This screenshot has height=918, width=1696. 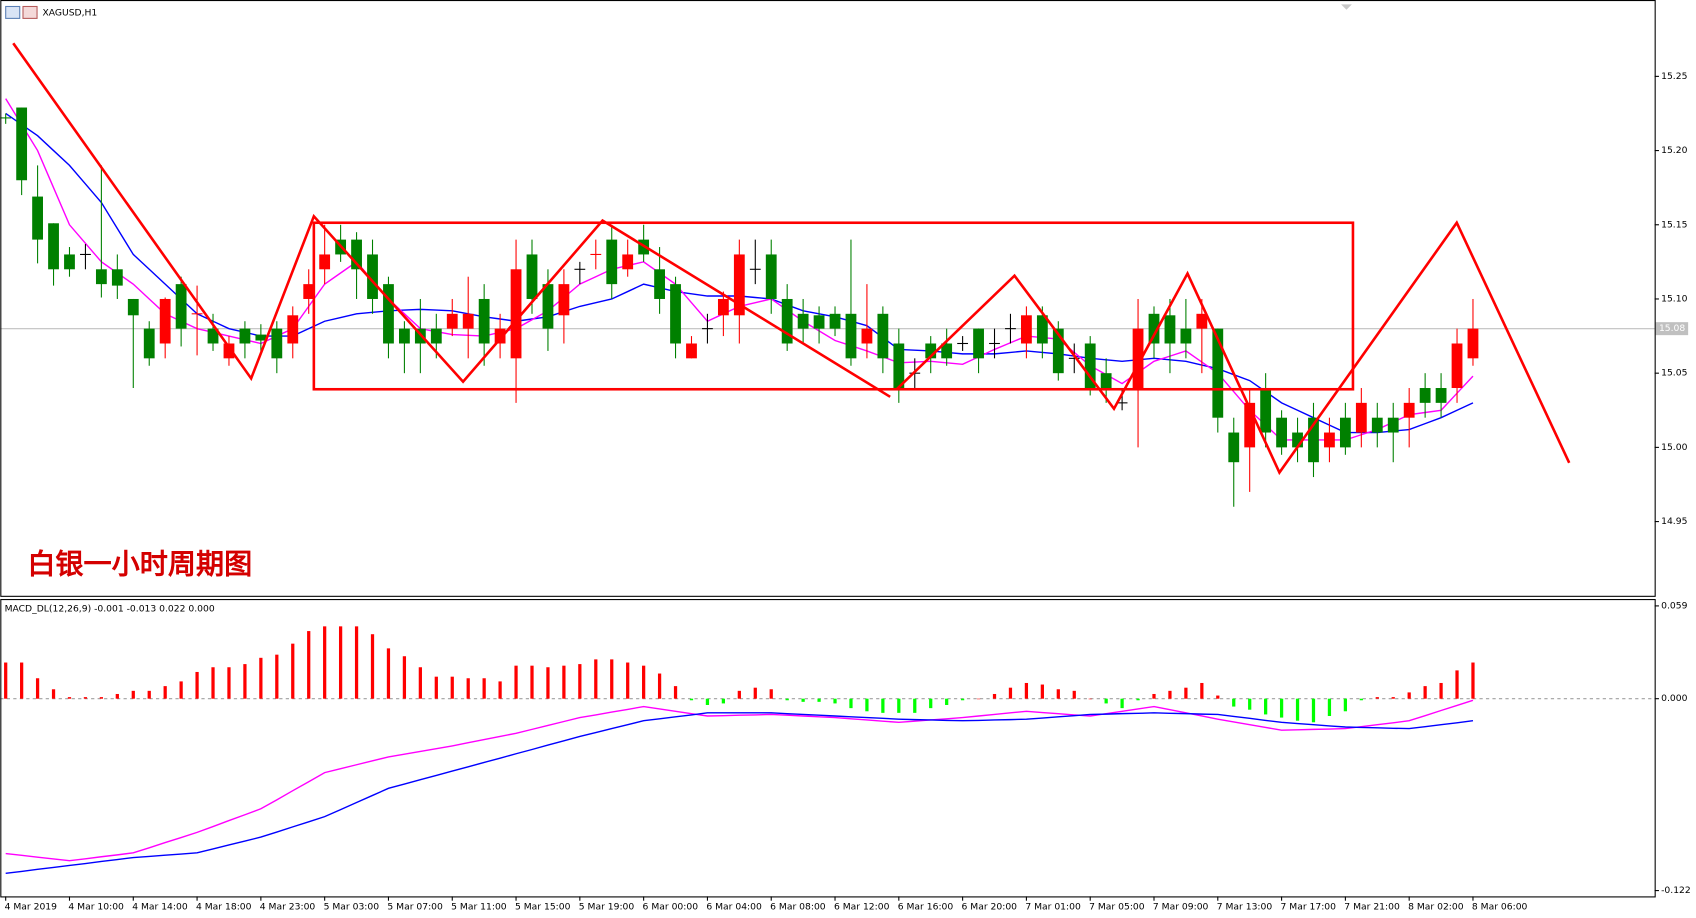 I want to click on y-tick-label: 15.10, so click(x=1674, y=298).